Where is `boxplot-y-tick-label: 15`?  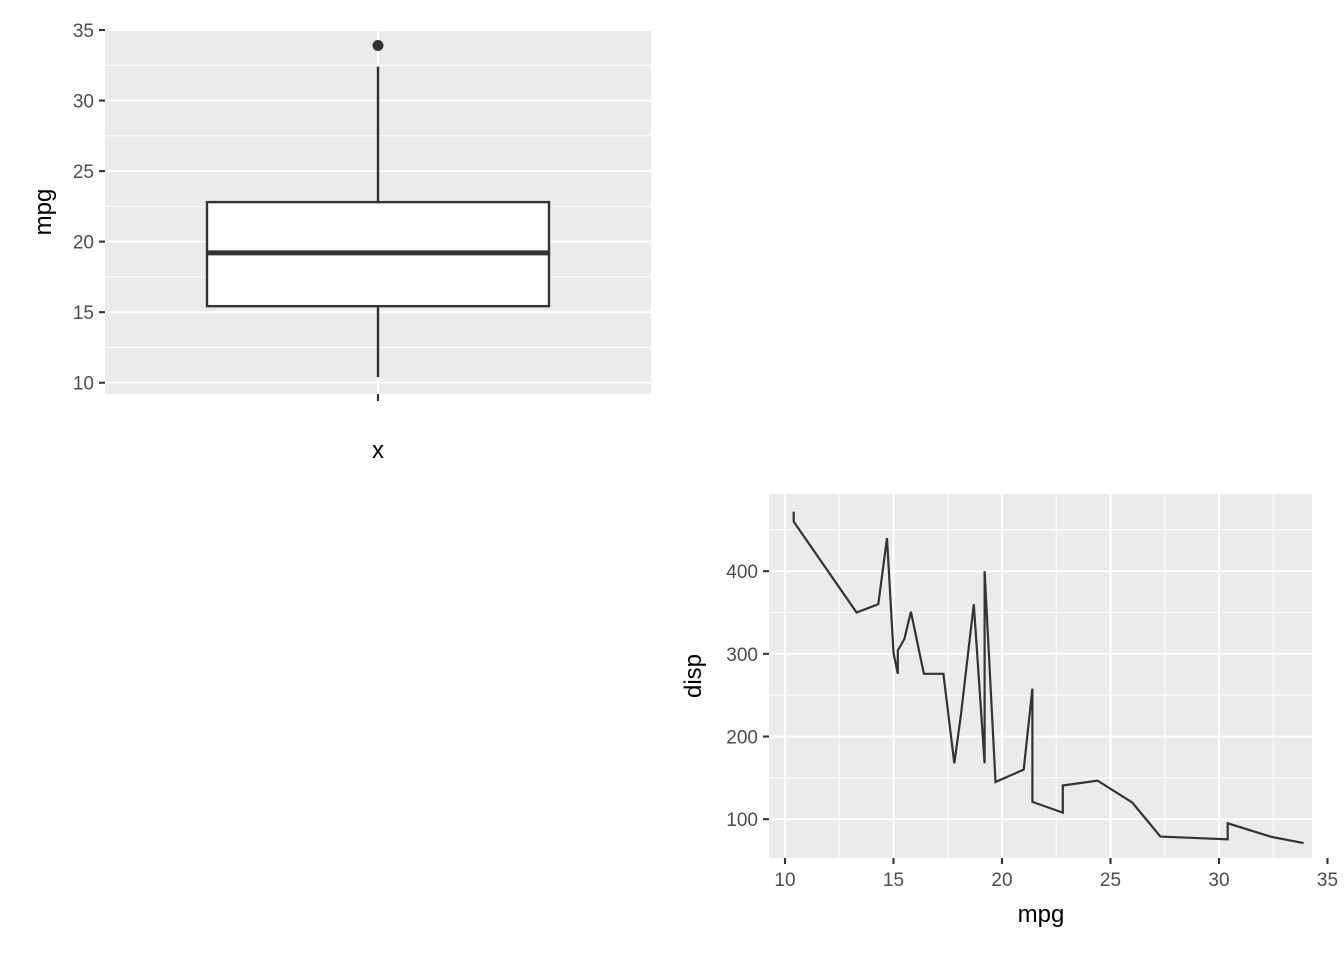 boxplot-y-tick-label: 15 is located at coordinates (83, 313).